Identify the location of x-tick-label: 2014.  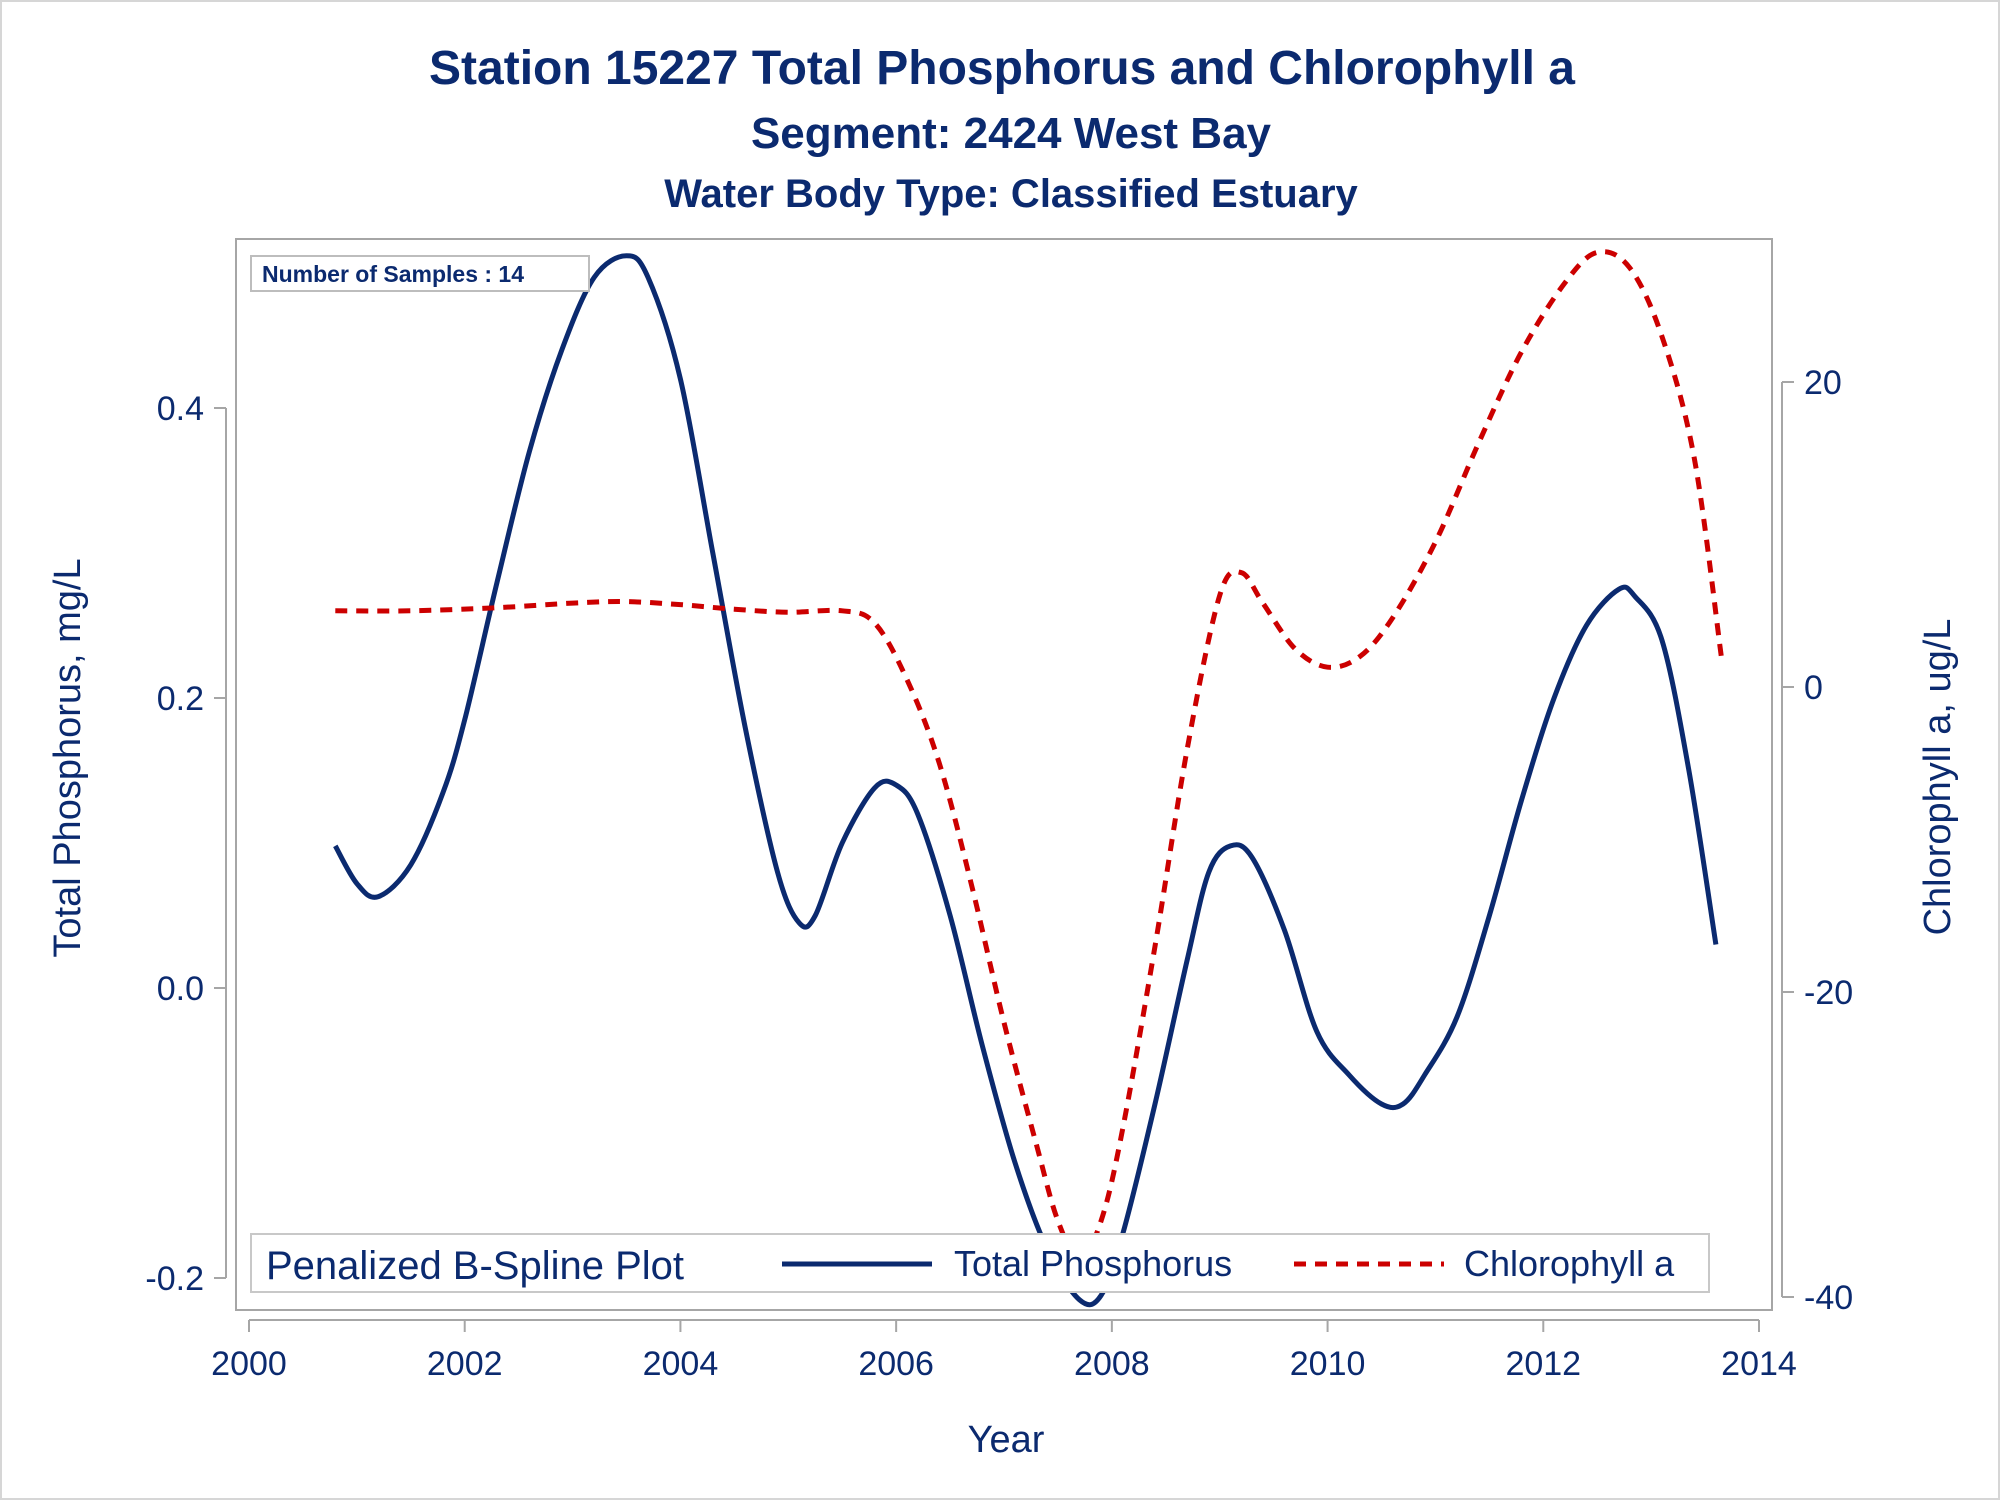
(1759, 1364).